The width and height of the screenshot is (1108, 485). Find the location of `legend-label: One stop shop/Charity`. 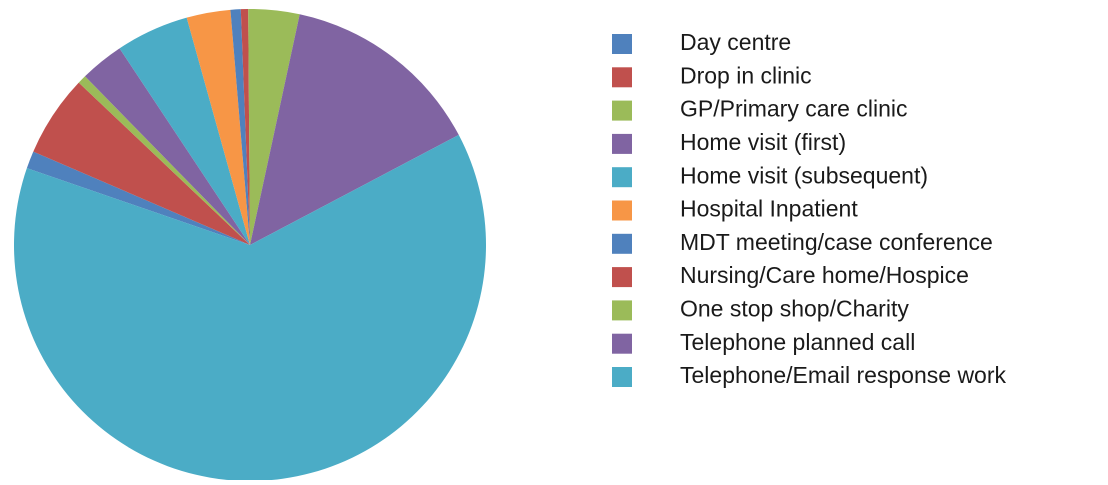

legend-label: One stop shop/Charity is located at coordinates (794, 308).